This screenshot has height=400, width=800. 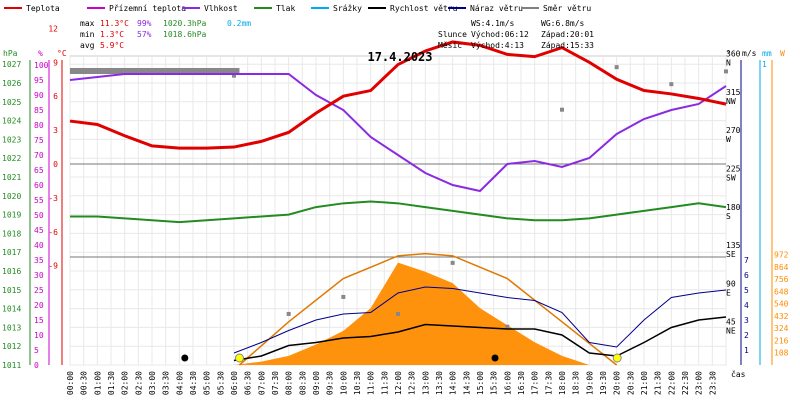 What do you see at coordinates (39, 80) in the screenshot?
I see `humidity-tick: 95` at bounding box center [39, 80].